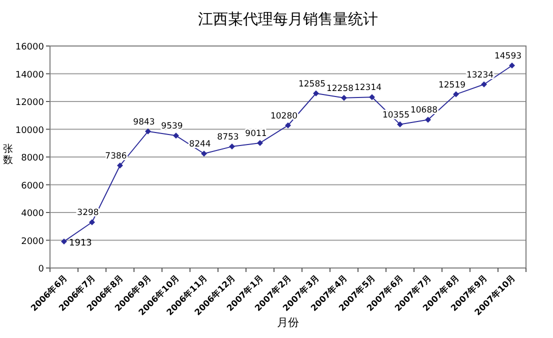  Describe the element at coordinates (340, 89) in the screenshot. I see `data-label: 12258` at that location.